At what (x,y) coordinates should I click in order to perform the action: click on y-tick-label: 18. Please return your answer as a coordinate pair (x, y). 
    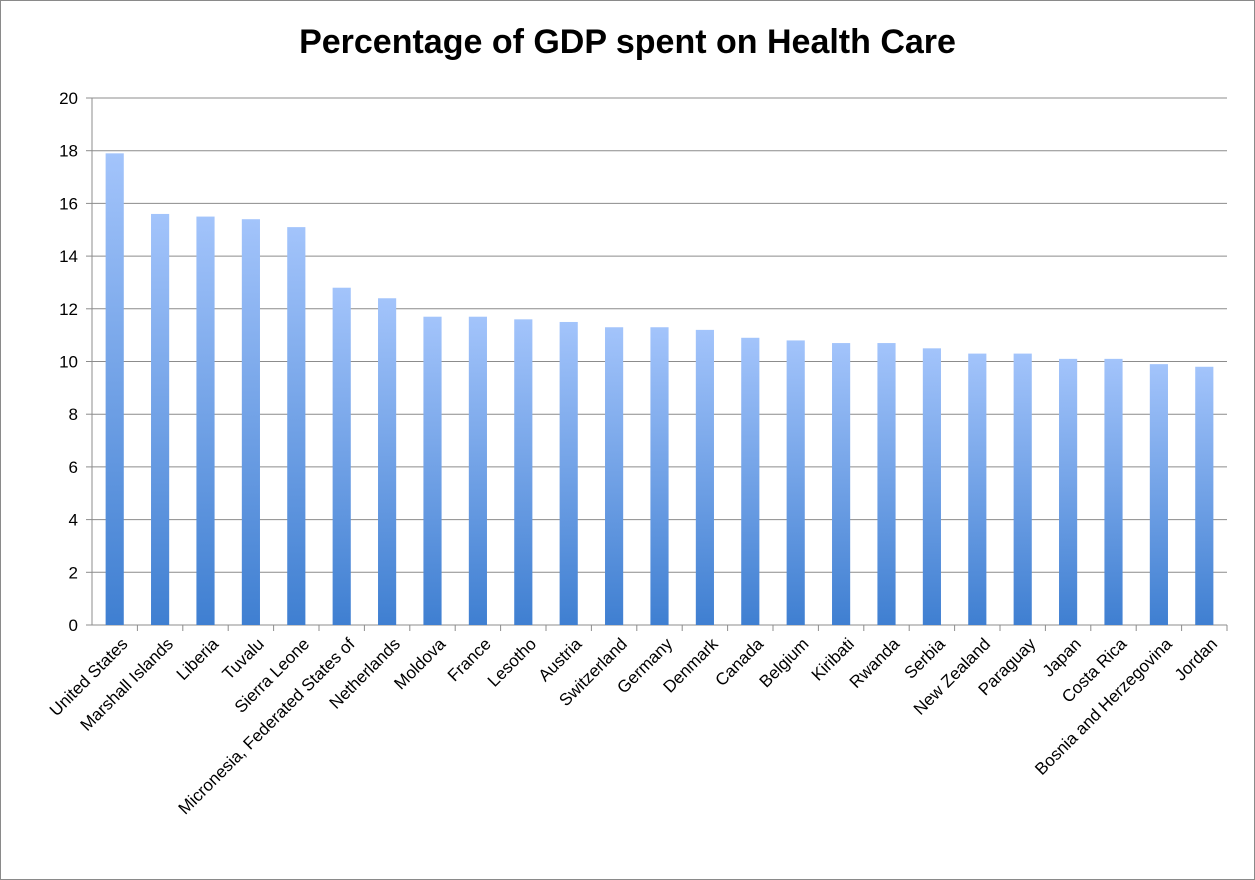
    Looking at the image, I should click on (68, 151).